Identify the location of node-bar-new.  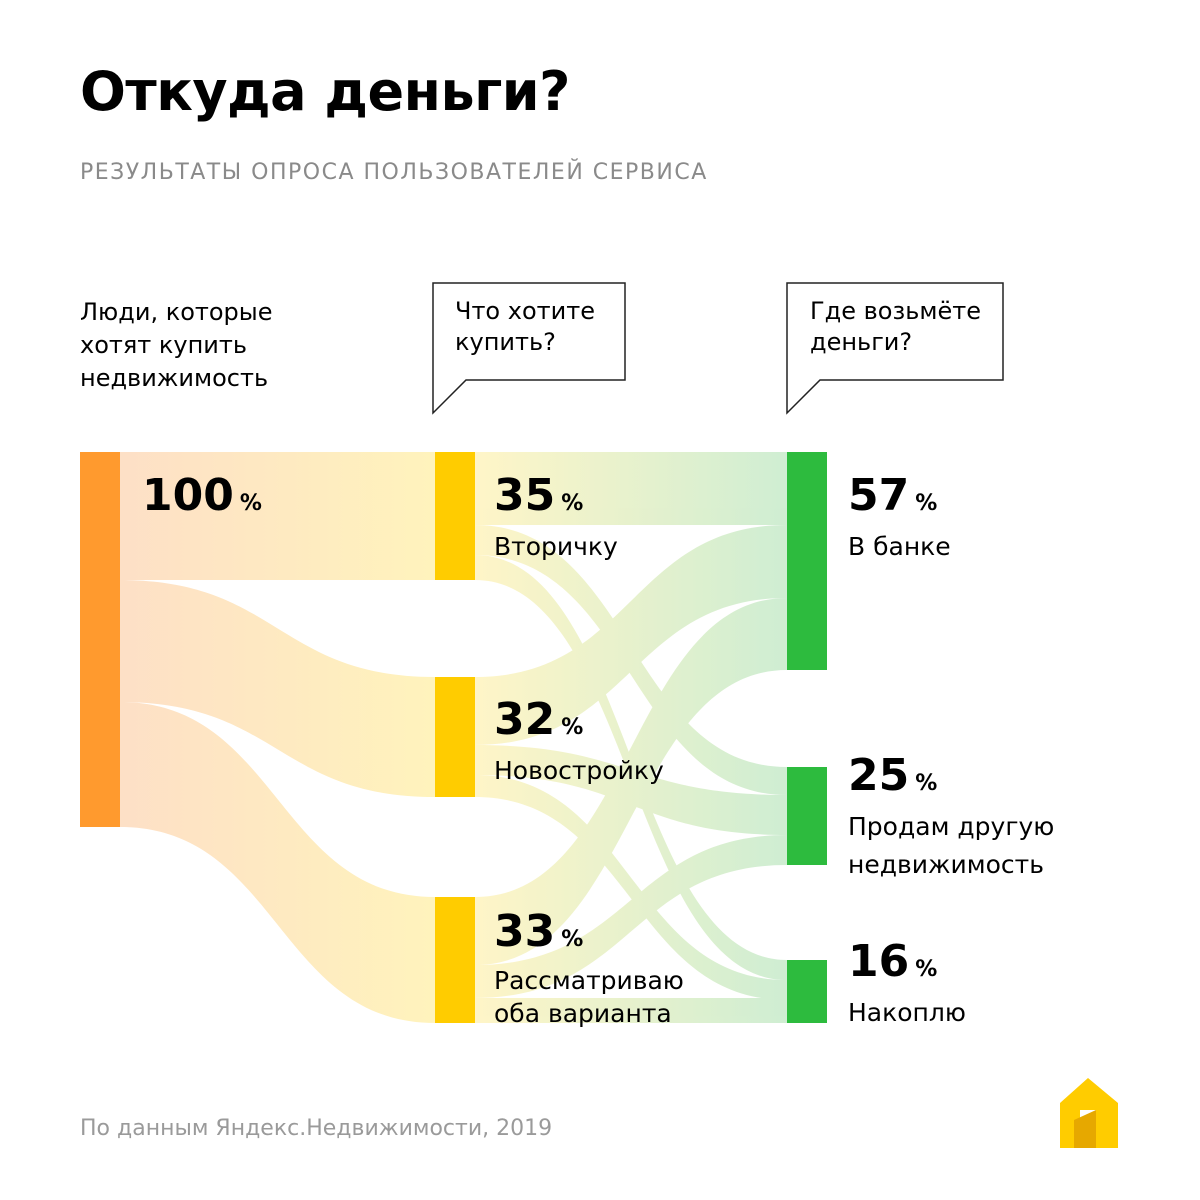
(455, 737).